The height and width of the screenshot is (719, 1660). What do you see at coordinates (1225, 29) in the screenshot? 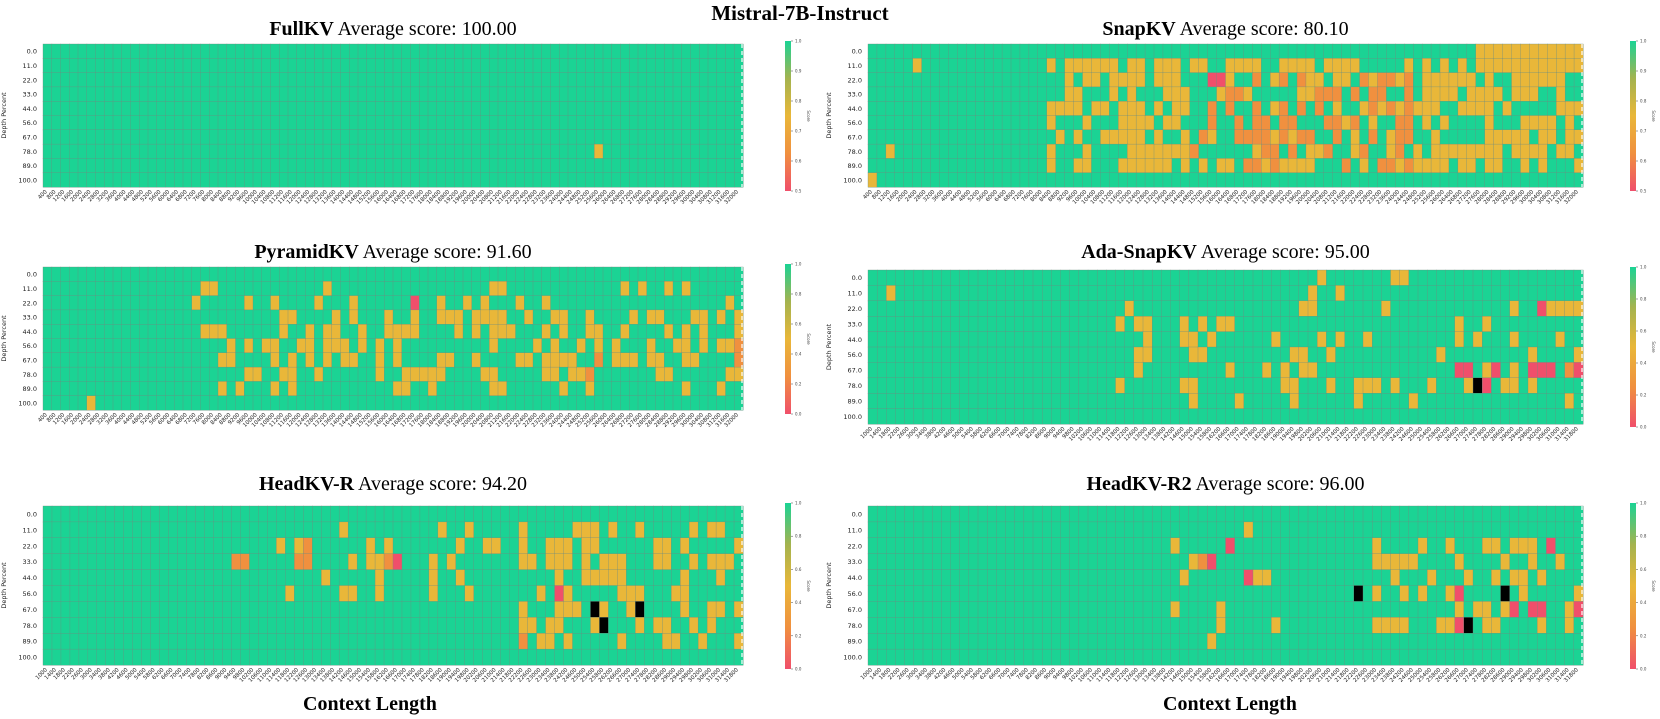
I see `panel-title: SnapKV Average score: 80.10` at bounding box center [1225, 29].